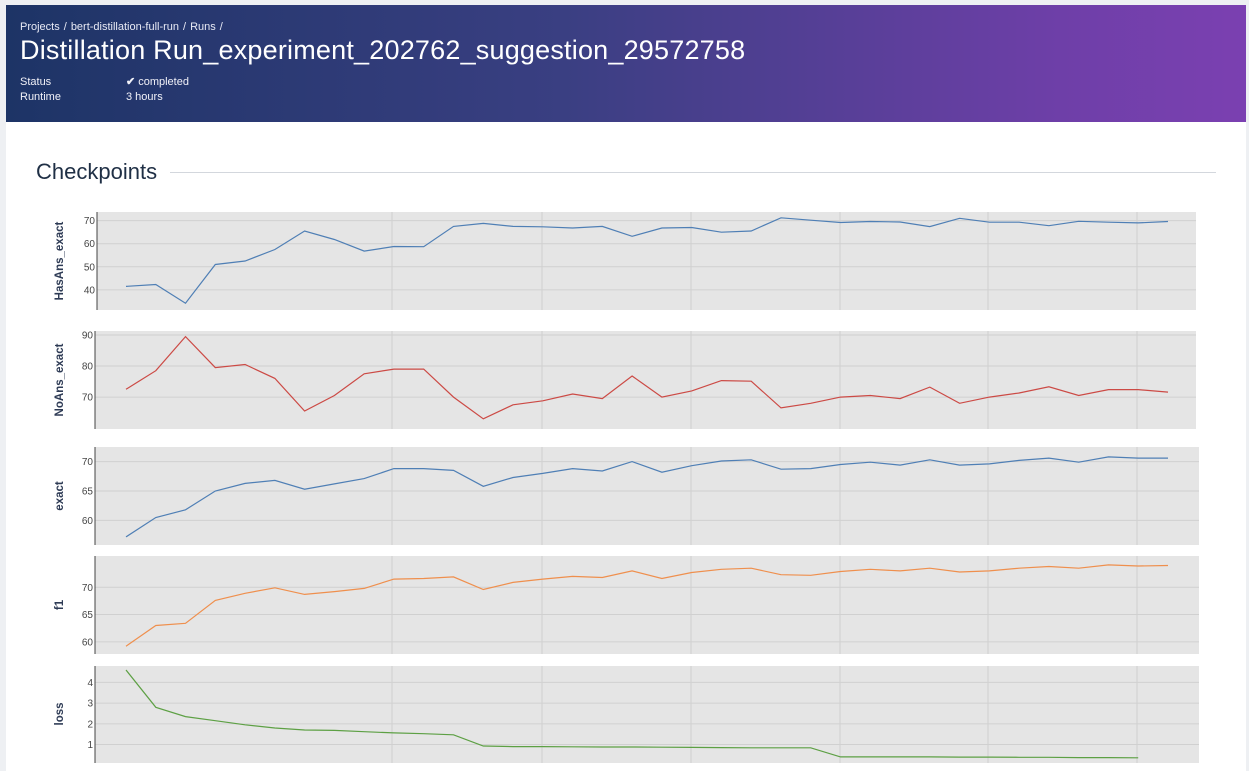 The height and width of the screenshot is (771, 1249). I want to click on y-axis-label: NoAns_exact, so click(60, 379).